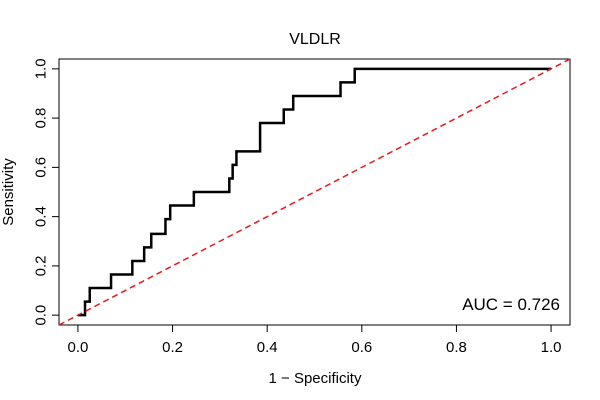 The width and height of the screenshot is (600, 400). I want to click on x-tick-label: 0.4, so click(267, 347).